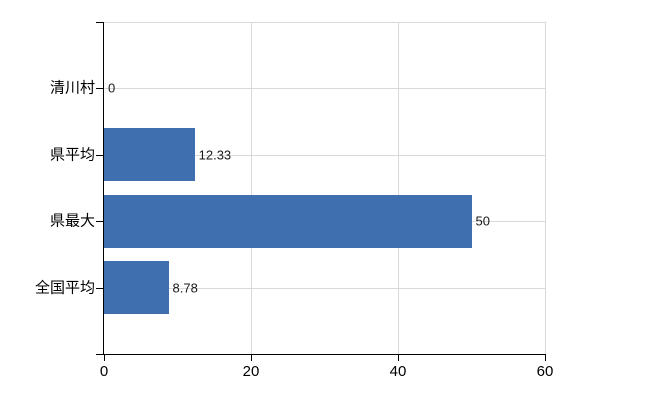 The height and width of the screenshot is (400, 650). Describe the element at coordinates (324, 354) in the screenshot. I see `x-axis` at that location.